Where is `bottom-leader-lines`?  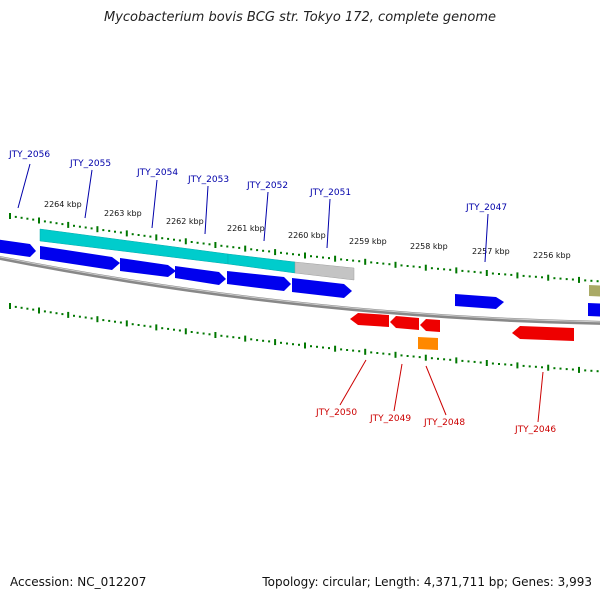 bottom-leader-lines is located at coordinates (441, 391).